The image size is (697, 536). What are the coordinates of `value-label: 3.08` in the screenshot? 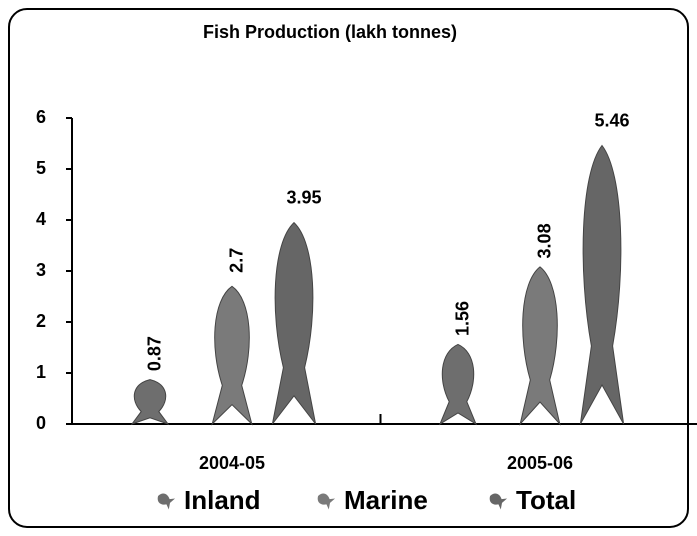 It's located at (545, 240).